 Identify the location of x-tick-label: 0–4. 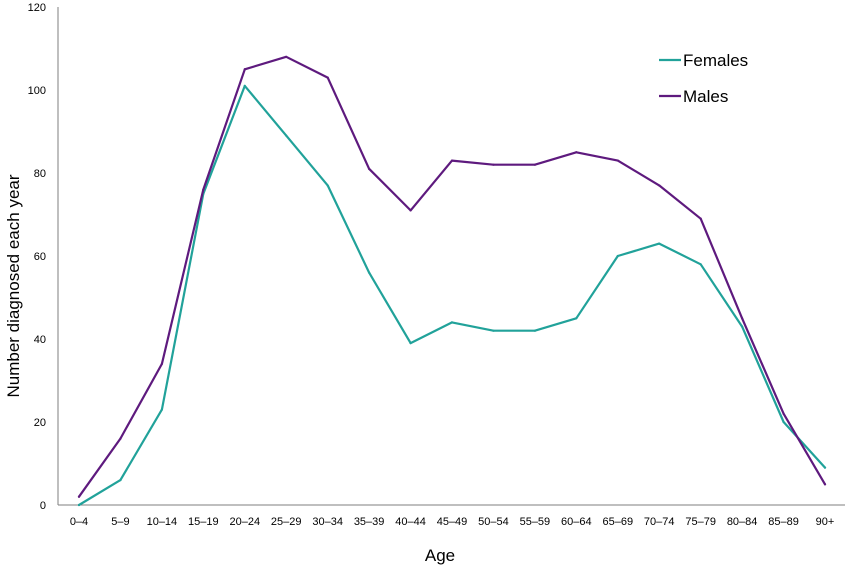
(79, 522).